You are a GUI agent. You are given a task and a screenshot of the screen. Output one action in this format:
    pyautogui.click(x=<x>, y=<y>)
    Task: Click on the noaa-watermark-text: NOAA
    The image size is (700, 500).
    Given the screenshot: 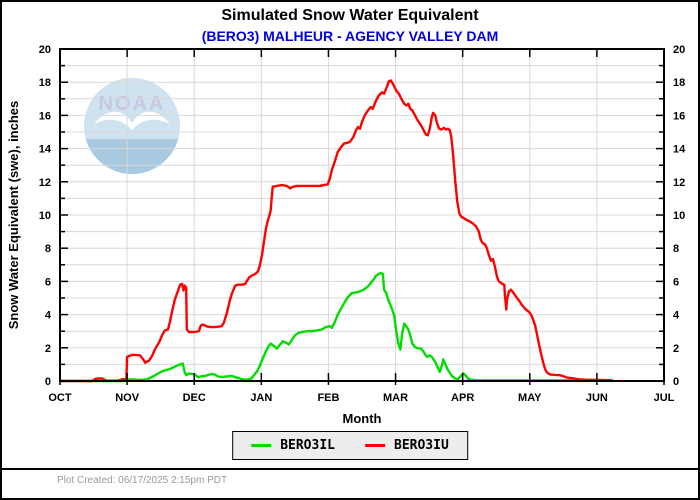 What is the action you would take?
    pyautogui.click(x=132, y=104)
    